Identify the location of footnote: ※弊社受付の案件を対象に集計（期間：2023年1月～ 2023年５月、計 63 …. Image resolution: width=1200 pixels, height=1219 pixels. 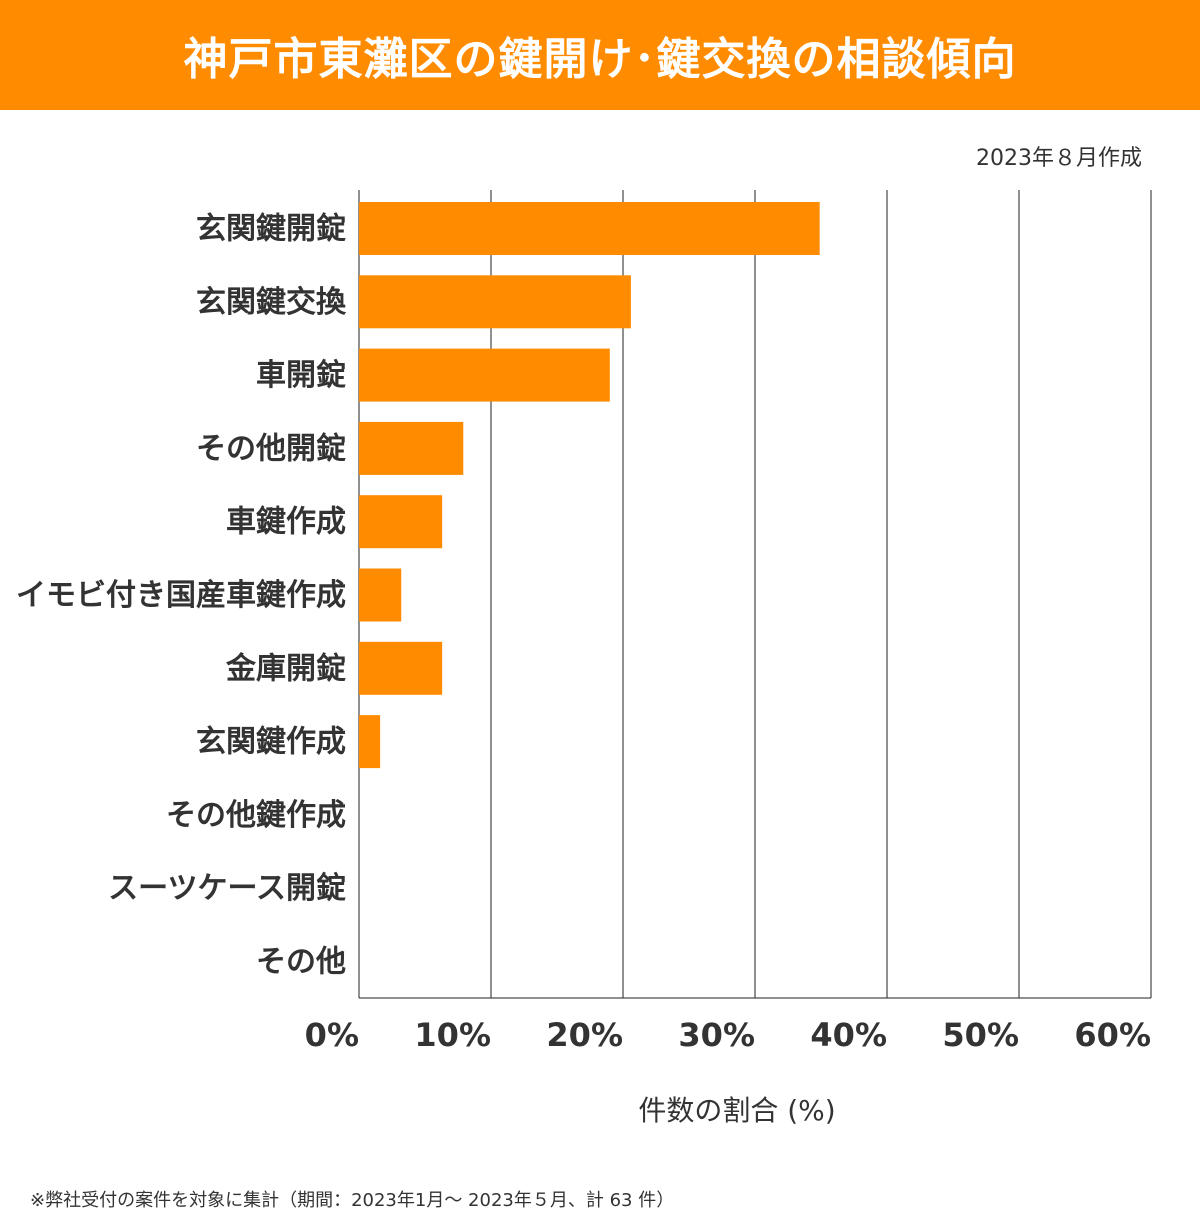
(352, 1200).